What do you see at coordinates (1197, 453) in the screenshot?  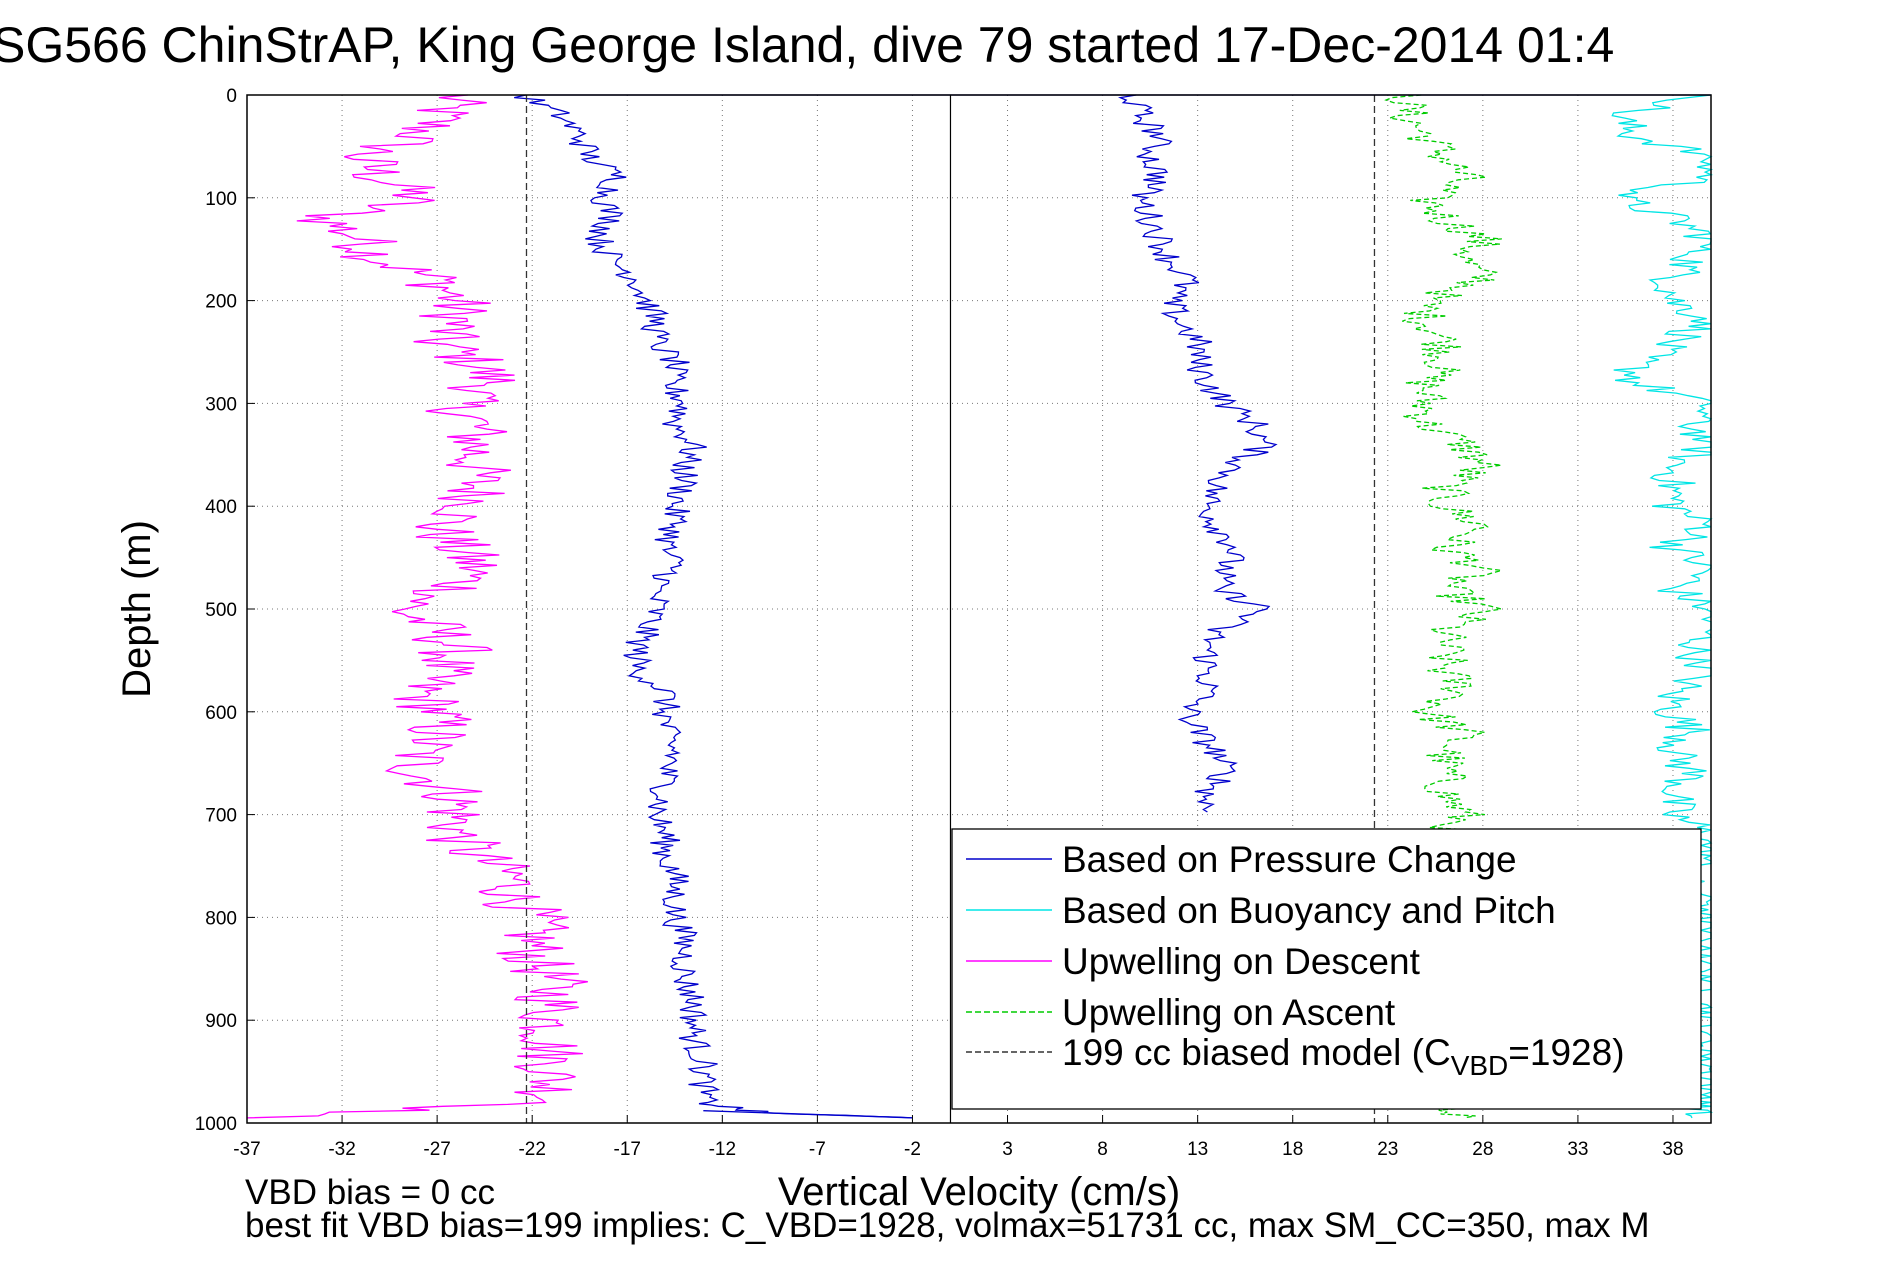 I see `series-pressure-change-ascent` at bounding box center [1197, 453].